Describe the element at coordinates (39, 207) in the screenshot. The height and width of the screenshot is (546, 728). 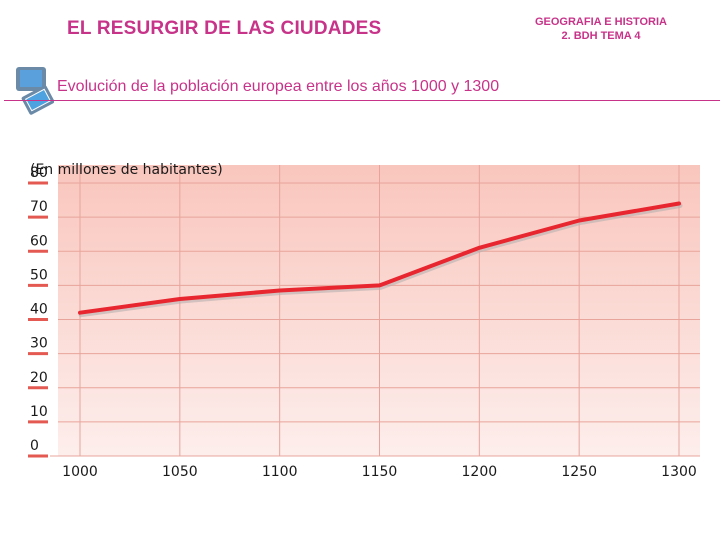
I see `y-tick-label: 70` at that location.